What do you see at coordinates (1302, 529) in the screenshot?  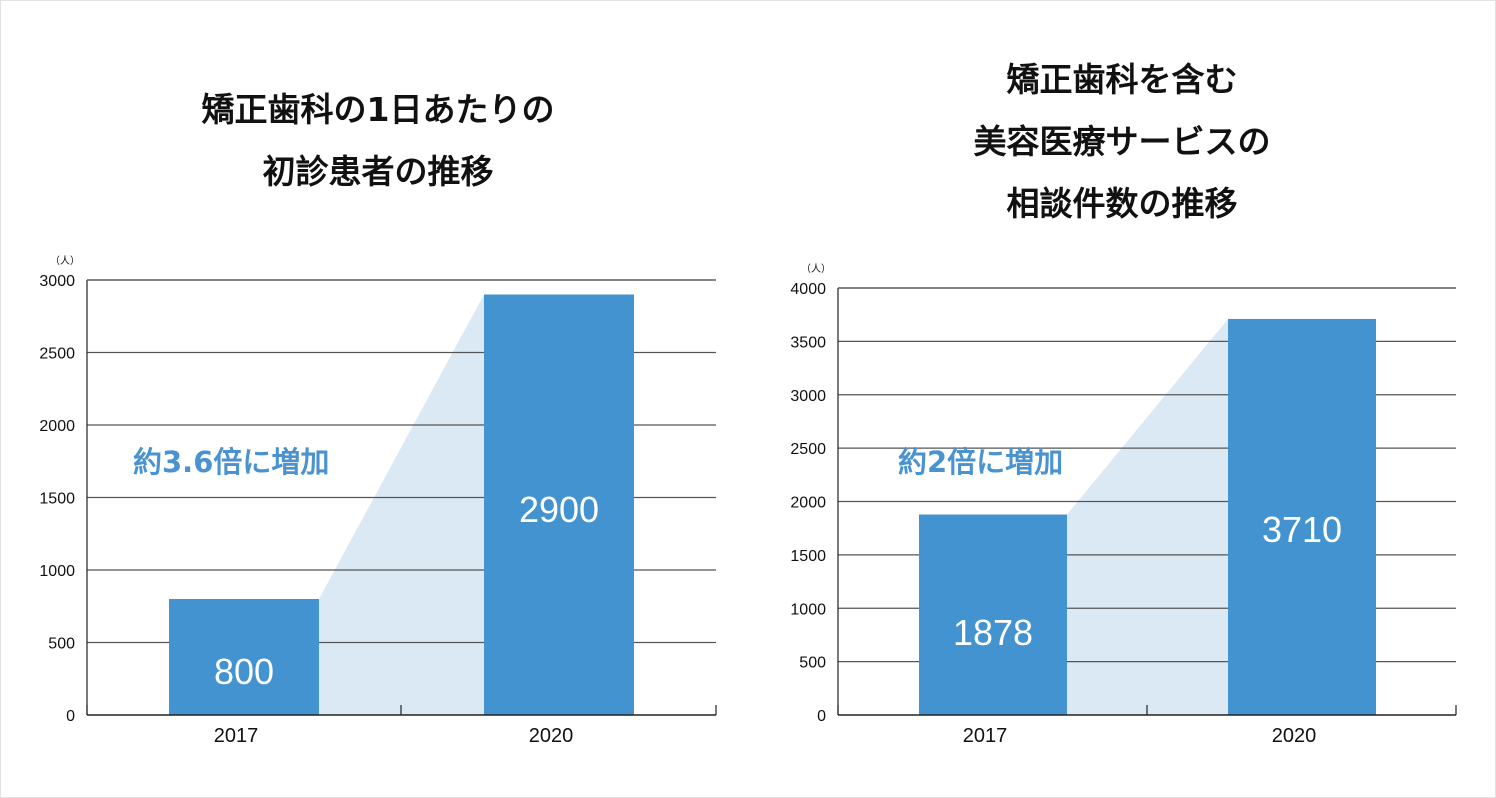 I see `c2-data-label: 3710` at bounding box center [1302, 529].